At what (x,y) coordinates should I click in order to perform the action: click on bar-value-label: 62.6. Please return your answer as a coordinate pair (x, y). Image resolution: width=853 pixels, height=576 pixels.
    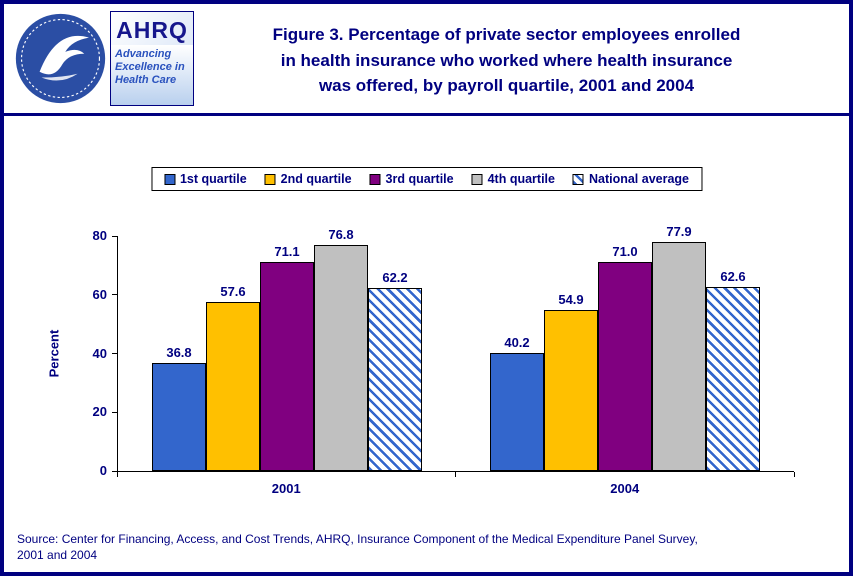
    Looking at the image, I should click on (733, 277).